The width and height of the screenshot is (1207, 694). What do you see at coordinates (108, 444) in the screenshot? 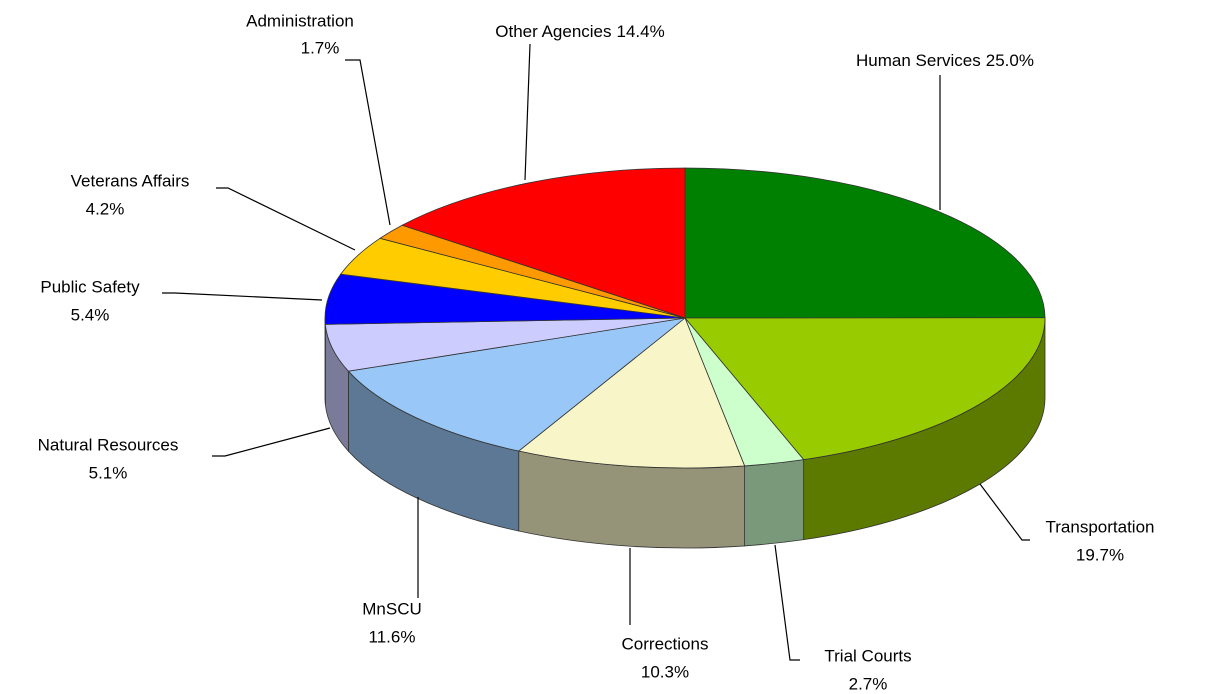
I see `category-name: Natural Resources` at bounding box center [108, 444].